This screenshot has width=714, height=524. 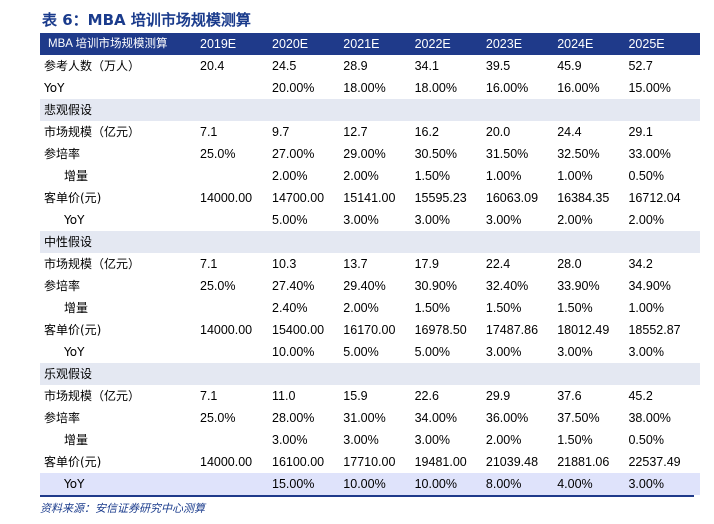 What do you see at coordinates (370, 66) in the screenshot?
I see `table-row: 参考人数（万人） 20.4 24.5 28.9 34.1 39.5 45.9 52.7` at bounding box center [370, 66].